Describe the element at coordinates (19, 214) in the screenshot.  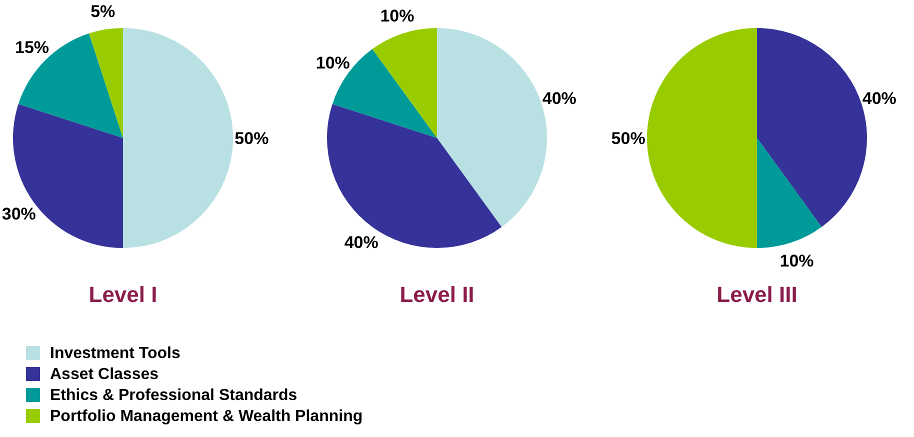
I see `data-label: 30%` at that location.